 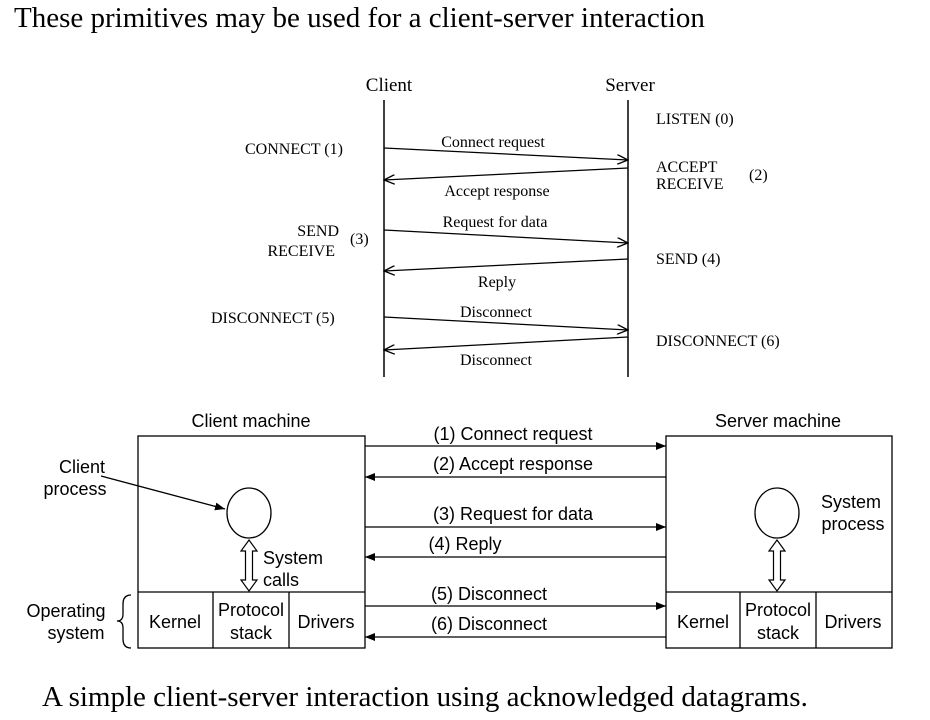 I want to click on server-disconnect-primitive: DISCONNECT (6), so click(x=718, y=341).